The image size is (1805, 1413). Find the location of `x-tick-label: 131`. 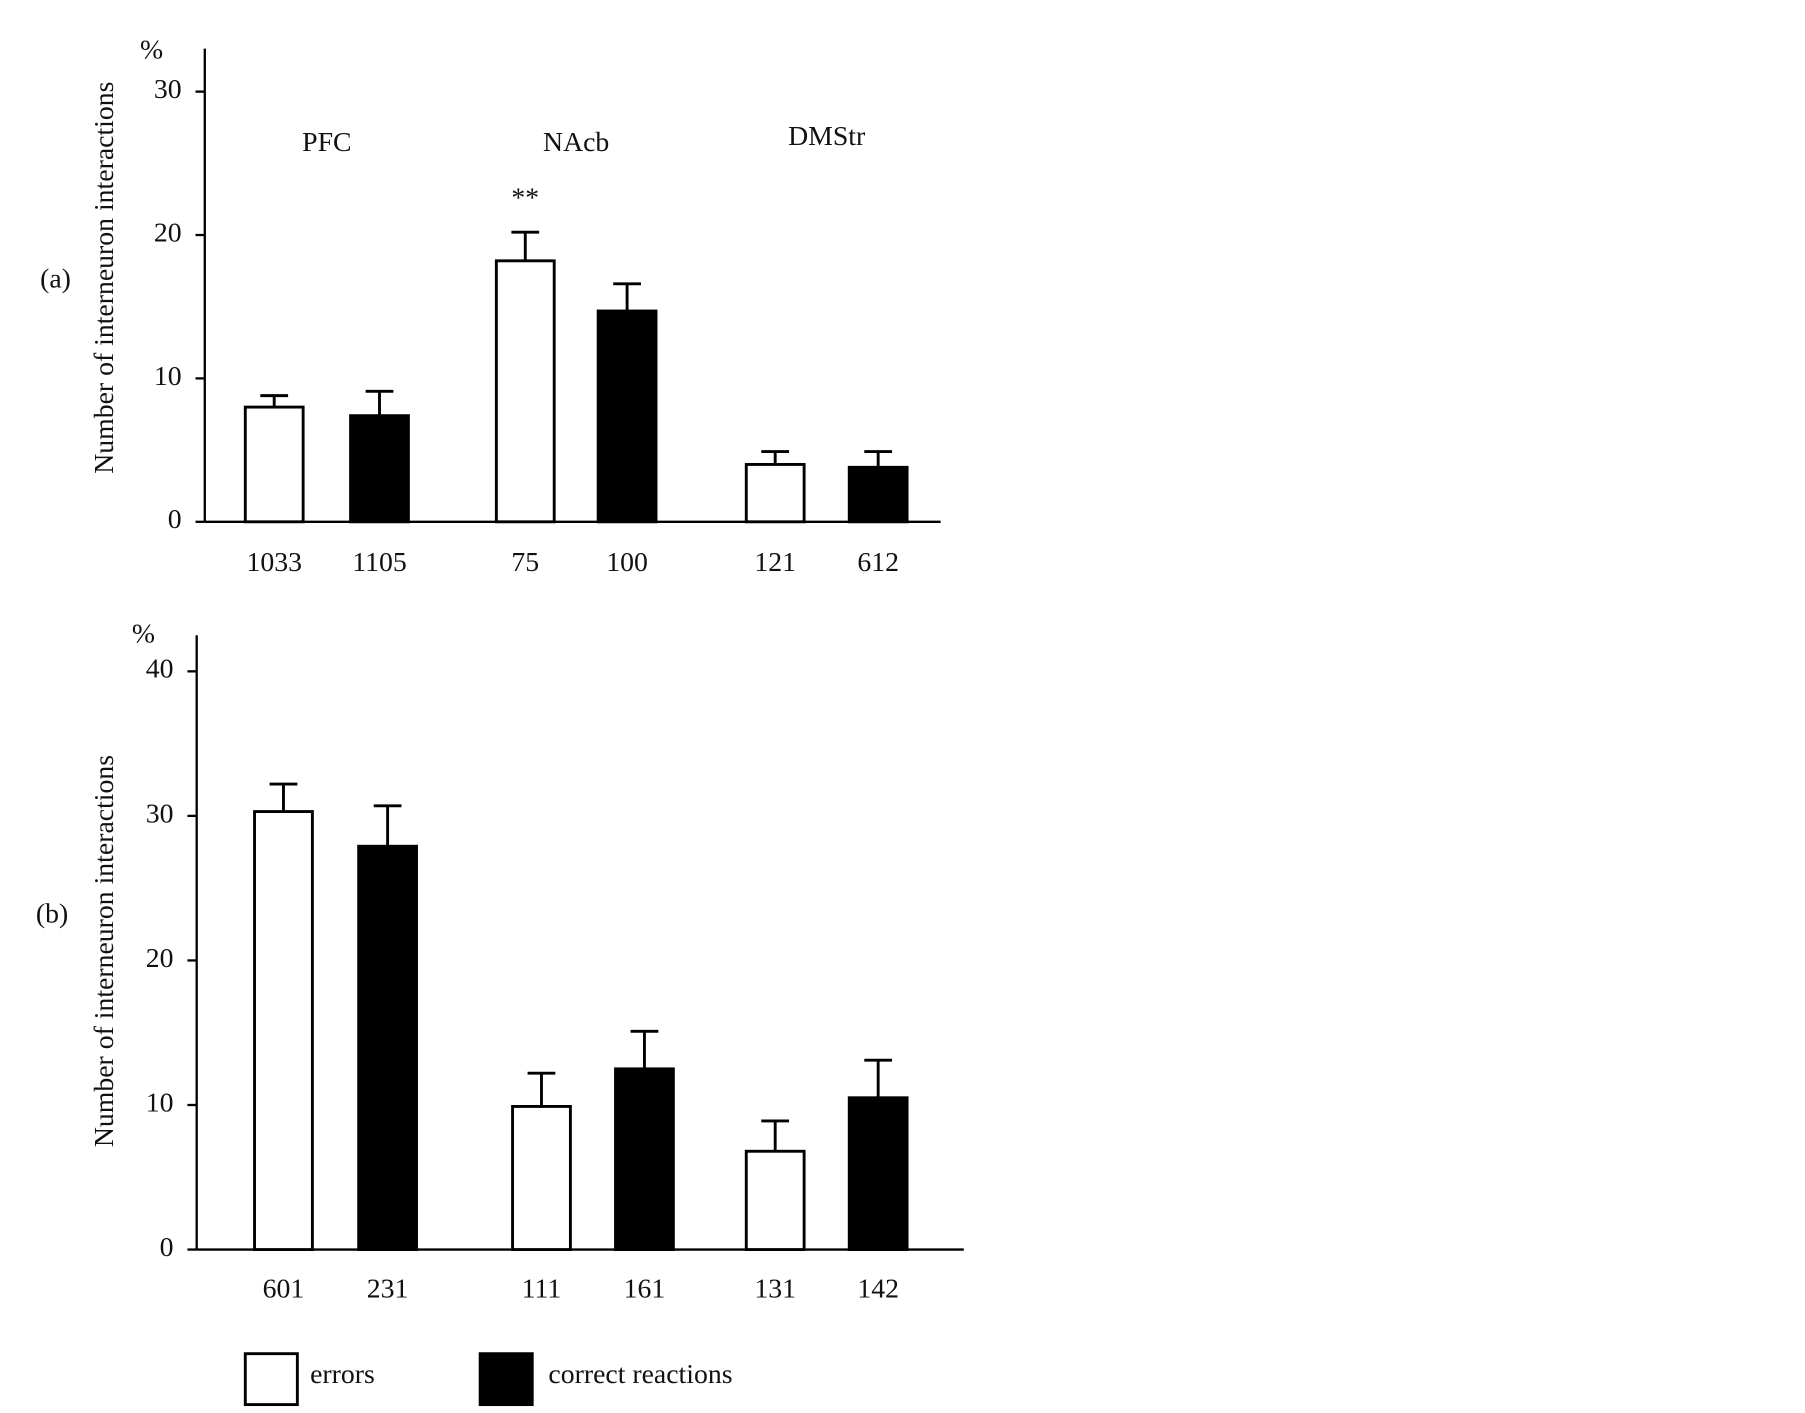

x-tick-label: 131 is located at coordinates (775, 1289).